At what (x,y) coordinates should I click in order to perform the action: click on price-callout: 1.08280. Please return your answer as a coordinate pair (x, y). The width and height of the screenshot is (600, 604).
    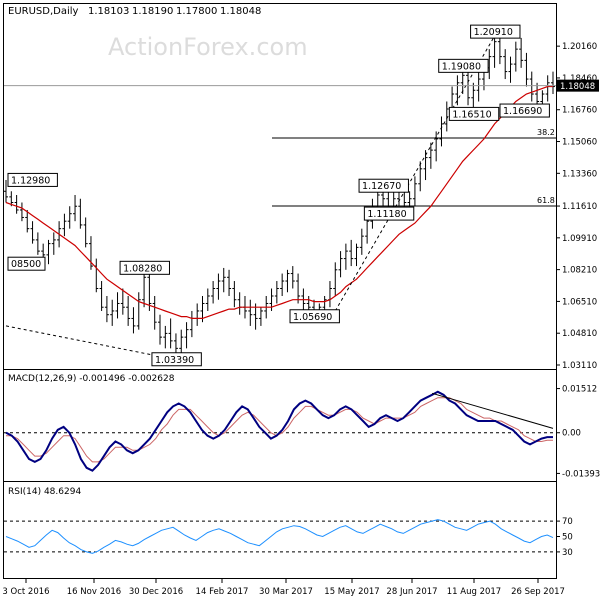
    Looking at the image, I should click on (144, 267).